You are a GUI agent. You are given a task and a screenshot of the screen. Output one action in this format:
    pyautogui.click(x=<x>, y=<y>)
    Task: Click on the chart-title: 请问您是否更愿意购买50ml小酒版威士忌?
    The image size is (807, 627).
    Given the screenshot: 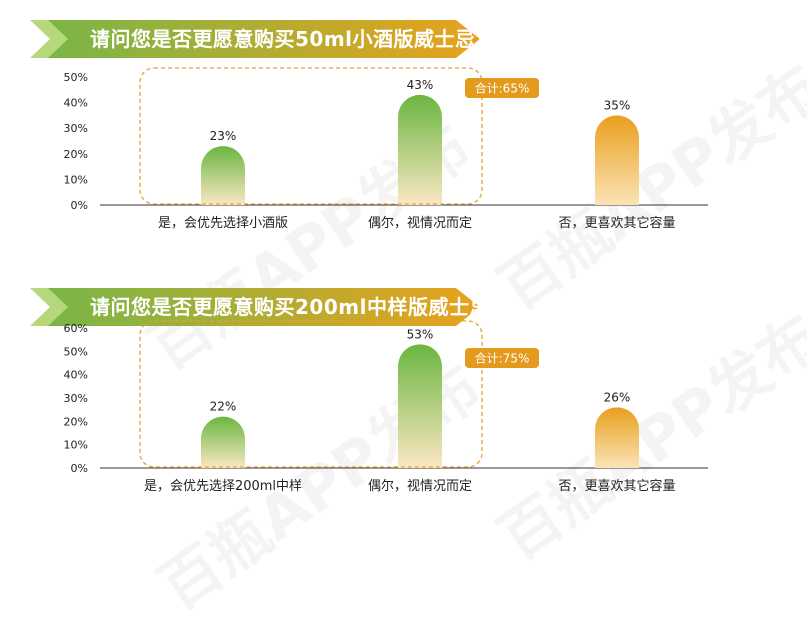 What is the action you would take?
    pyautogui.click(x=289, y=39)
    